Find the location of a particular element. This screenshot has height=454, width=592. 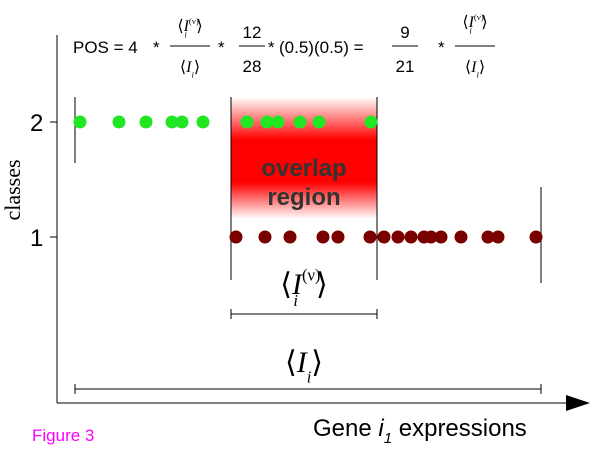

y-axis-title: classes is located at coordinates (12, 189).